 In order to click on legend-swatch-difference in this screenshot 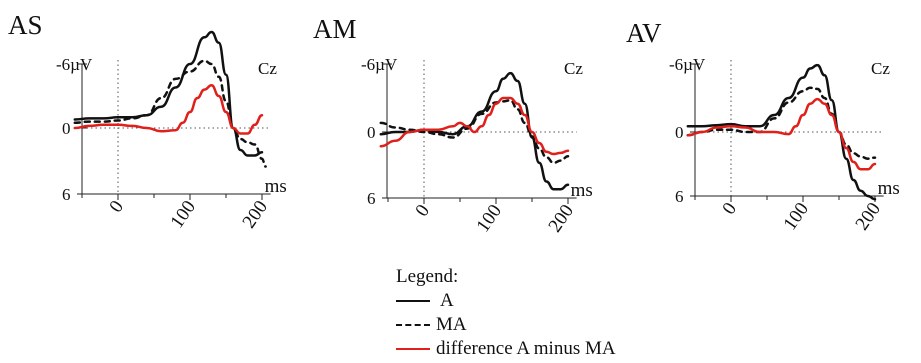, I will do `click(413, 349)`.